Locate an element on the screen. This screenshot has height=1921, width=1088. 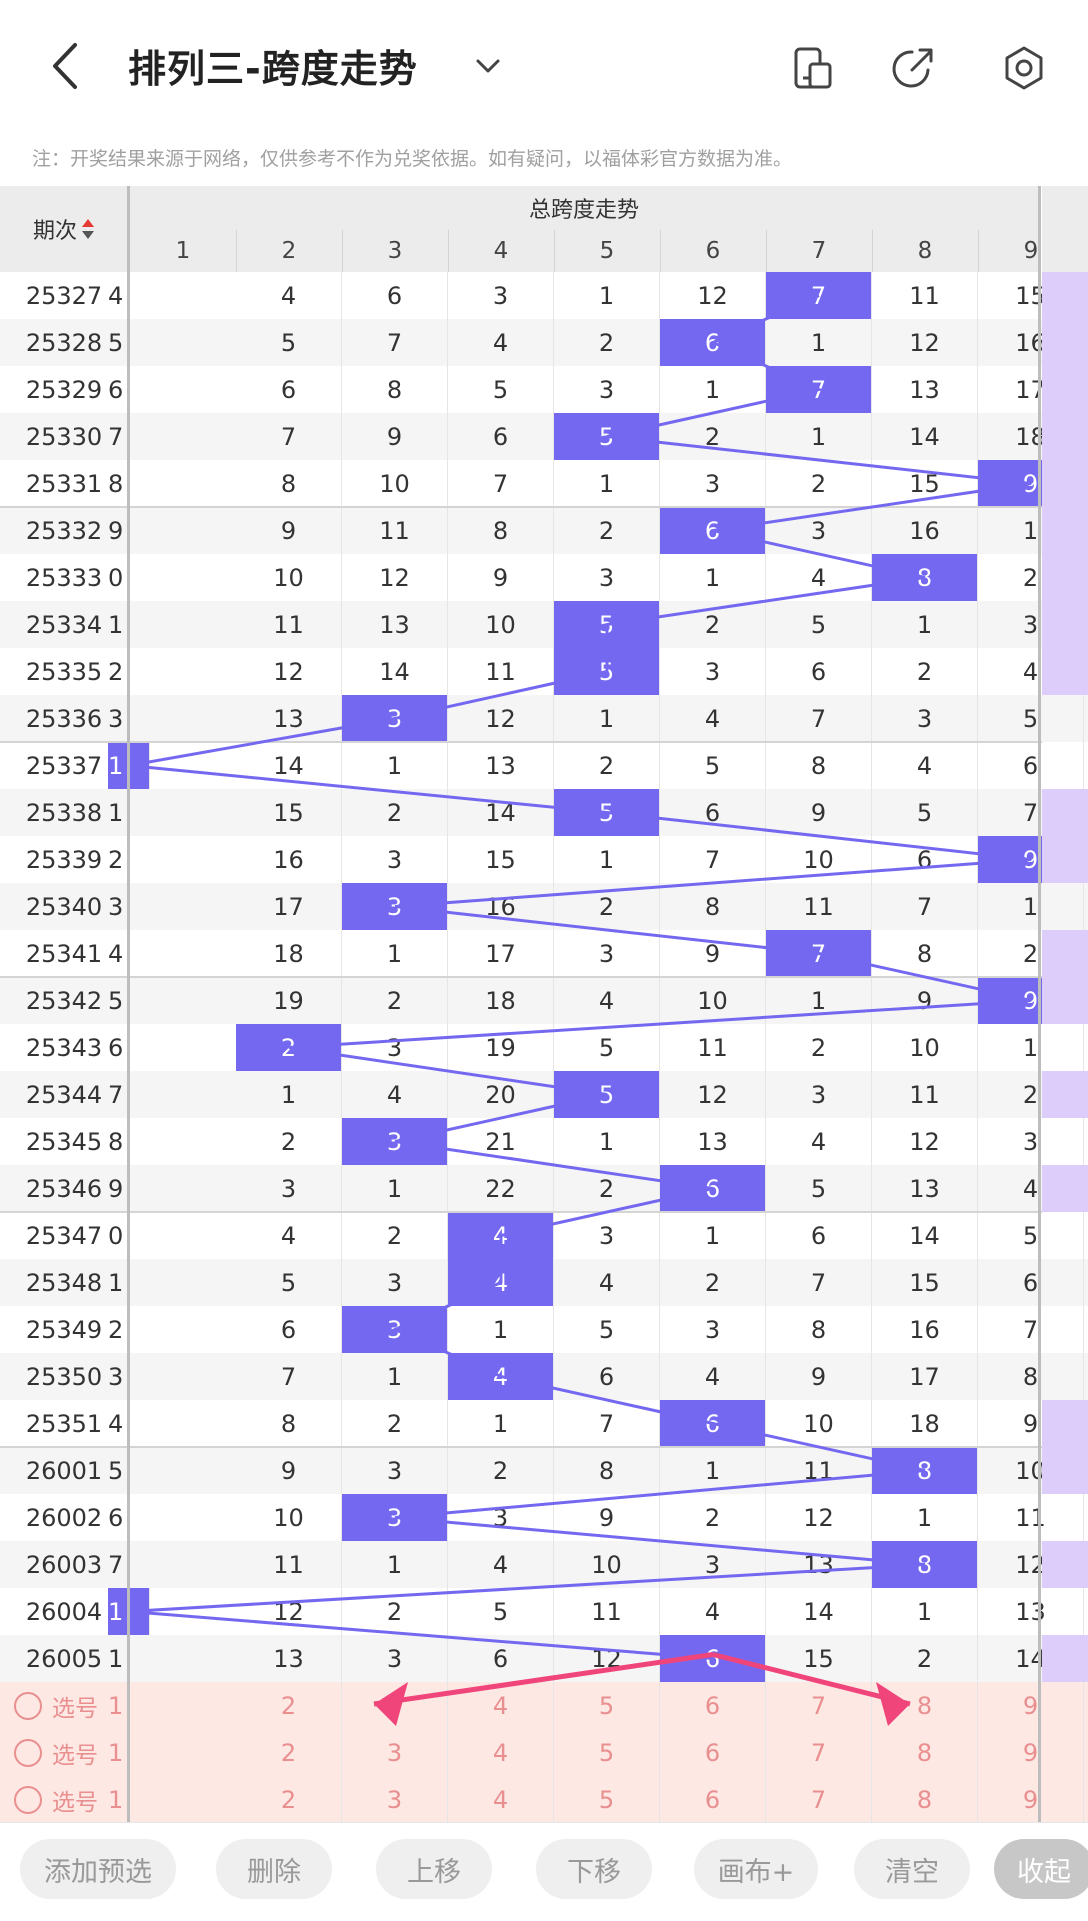
chevron-down-icon is located at coordinates (488, 66).